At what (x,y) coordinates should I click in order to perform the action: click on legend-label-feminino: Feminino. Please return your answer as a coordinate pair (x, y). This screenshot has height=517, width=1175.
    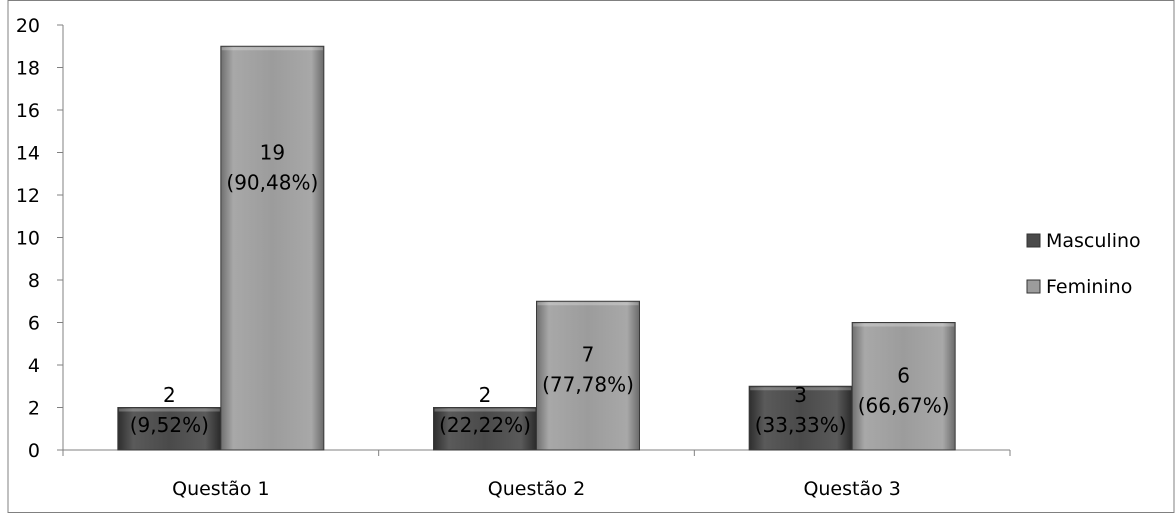
    Looking at the image, I should click on (1089, 287).